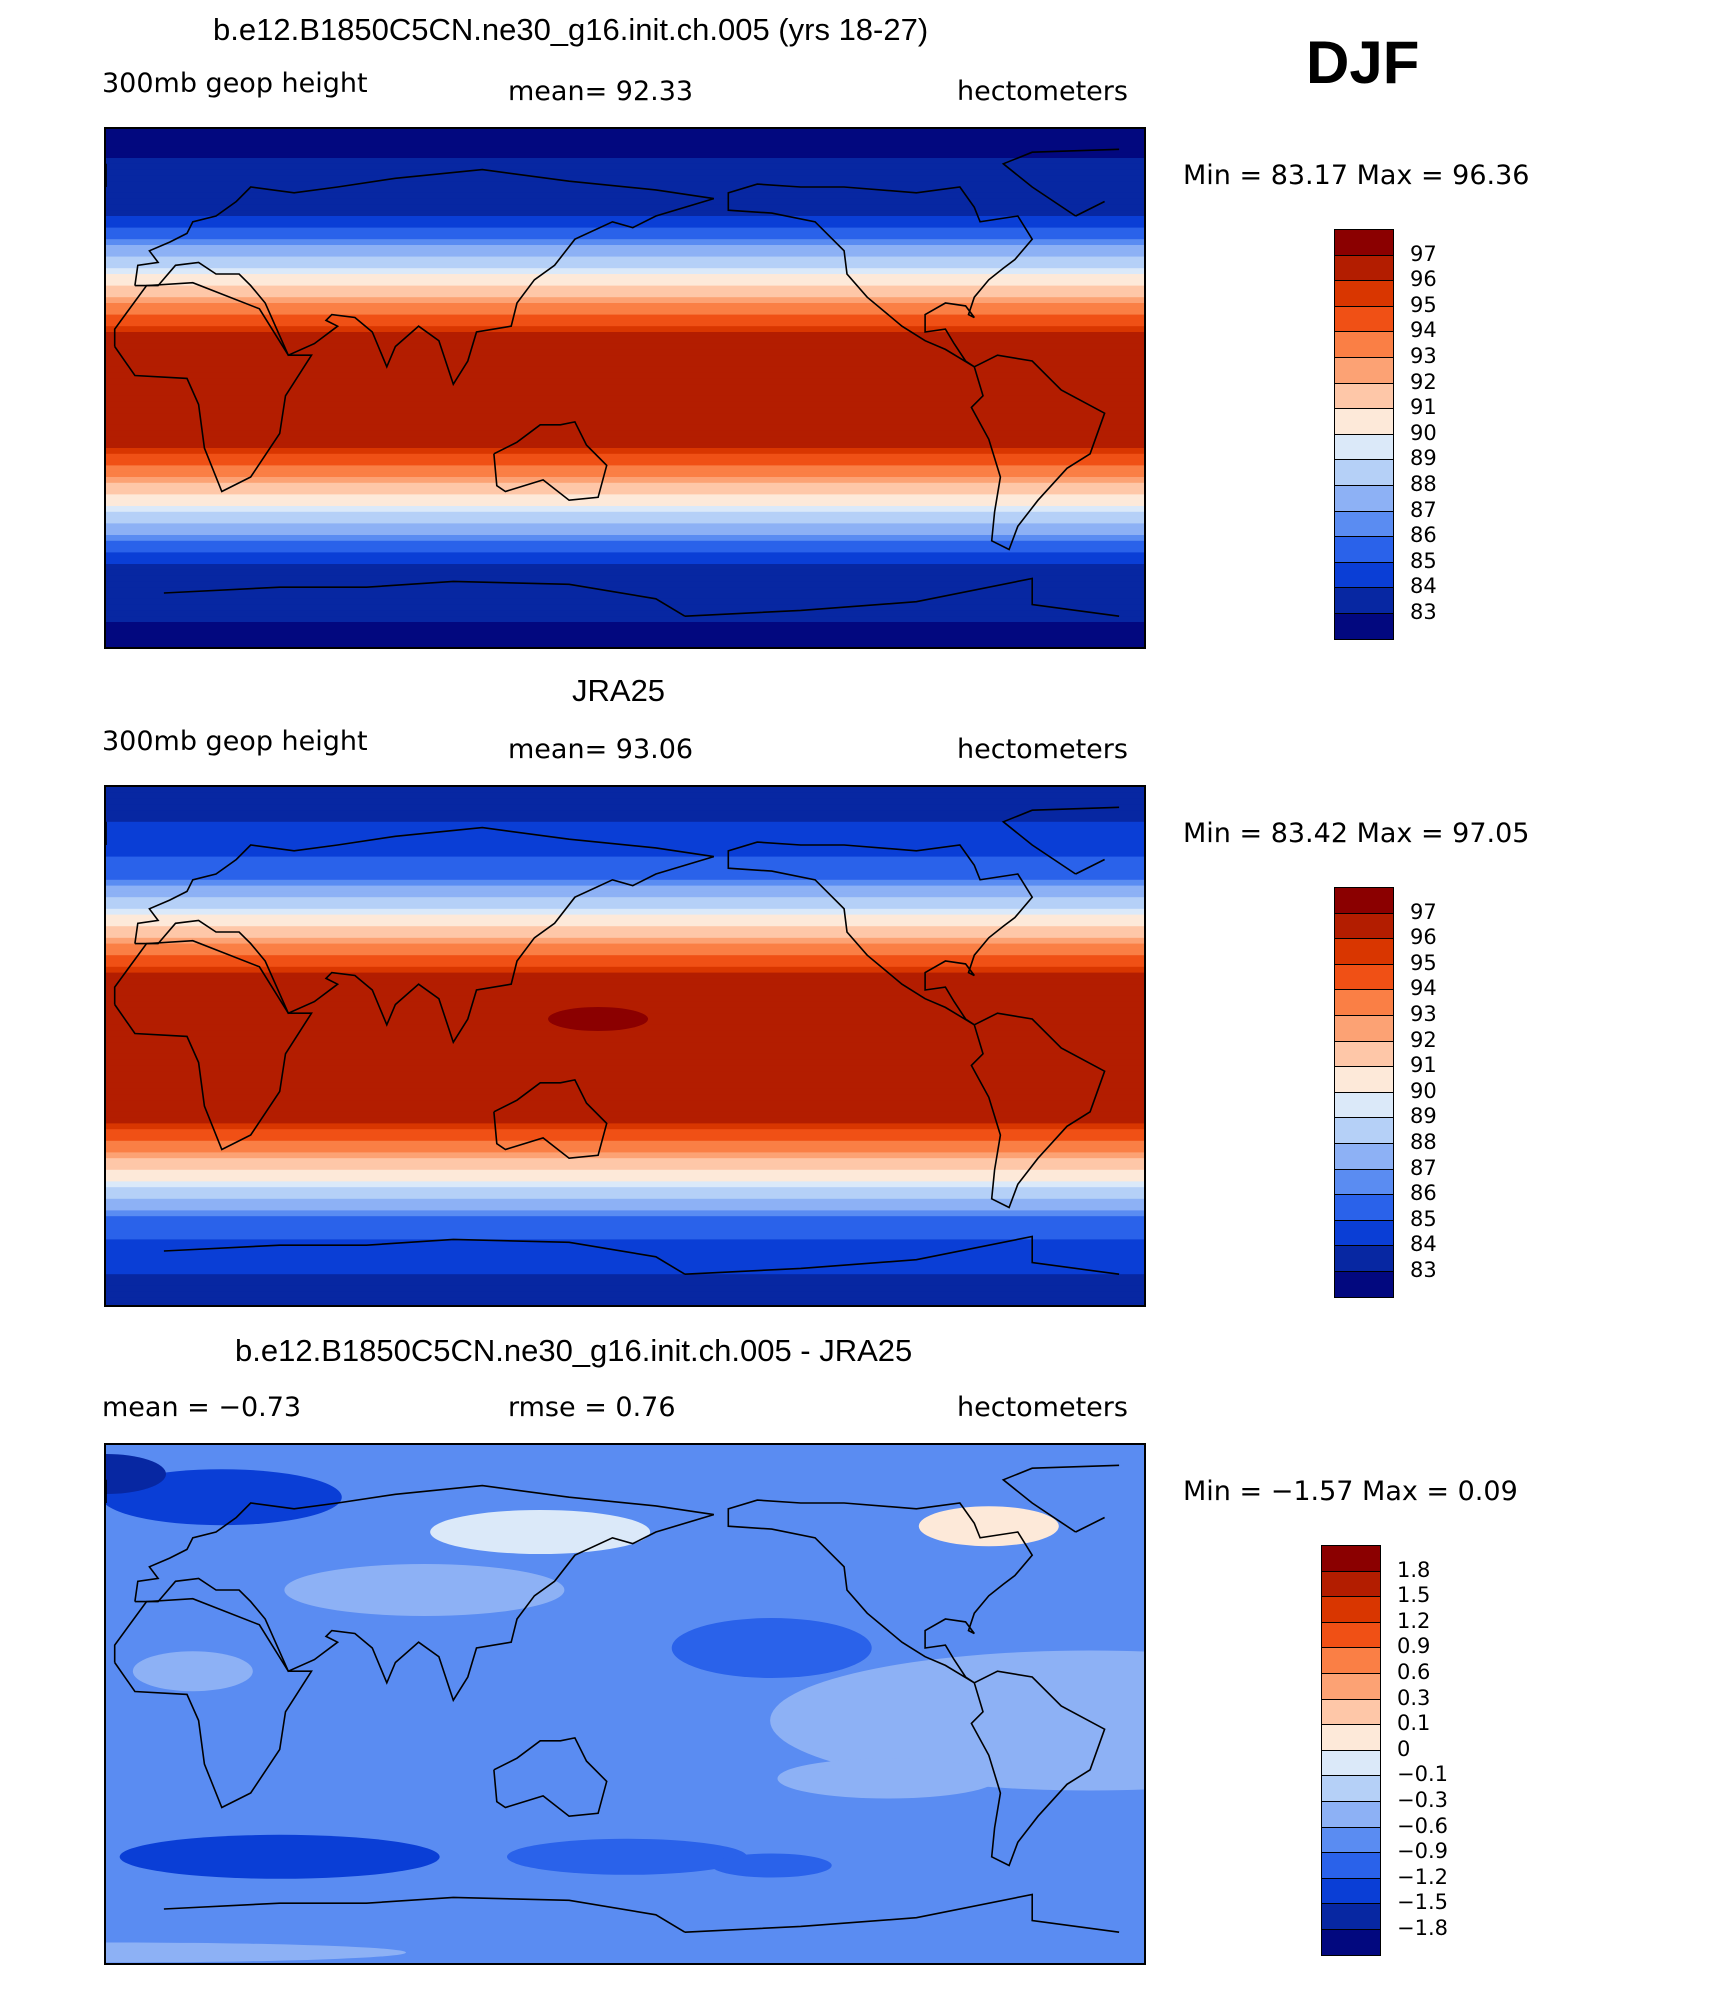 This screenshot has height=1991, width=1710. I want to click on colorbar-tick-label: 84, so click(1423, 1244).